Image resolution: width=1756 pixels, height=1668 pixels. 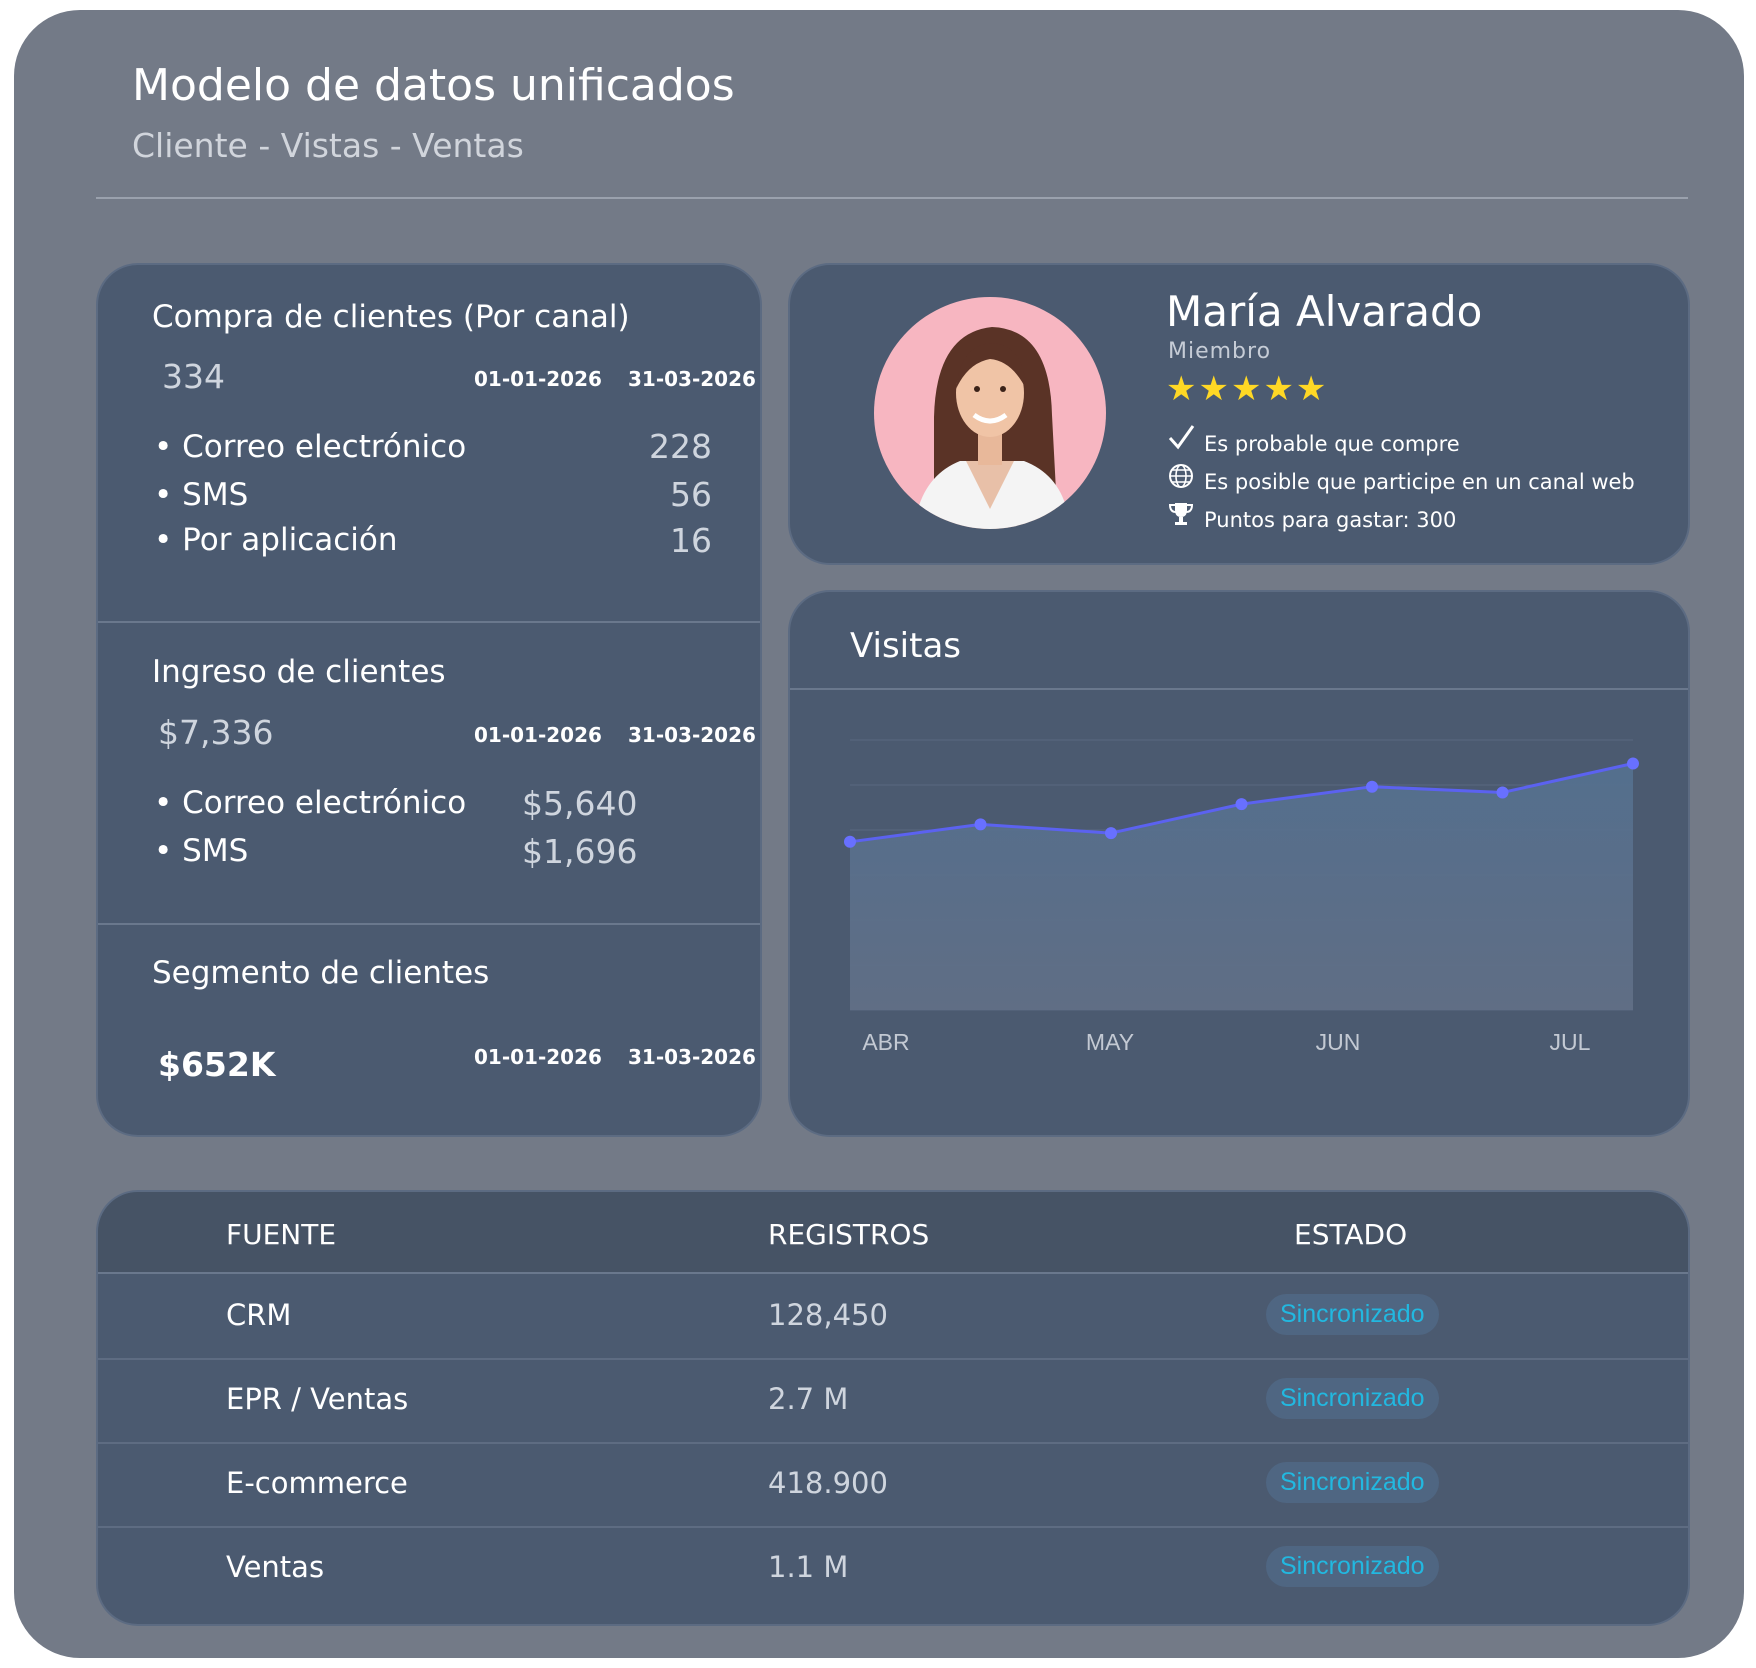 I want to click on profile-feature: Puntos para gastar: 300, so click(x=1311, y=516).